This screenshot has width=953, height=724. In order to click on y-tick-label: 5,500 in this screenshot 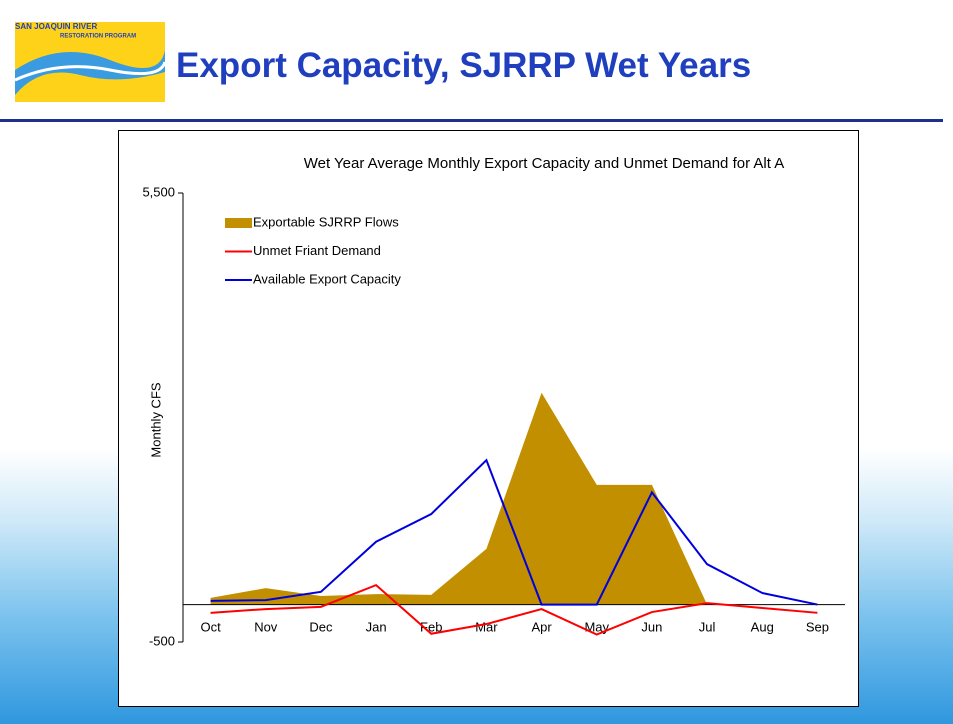, I will do `click(158, 191)`.